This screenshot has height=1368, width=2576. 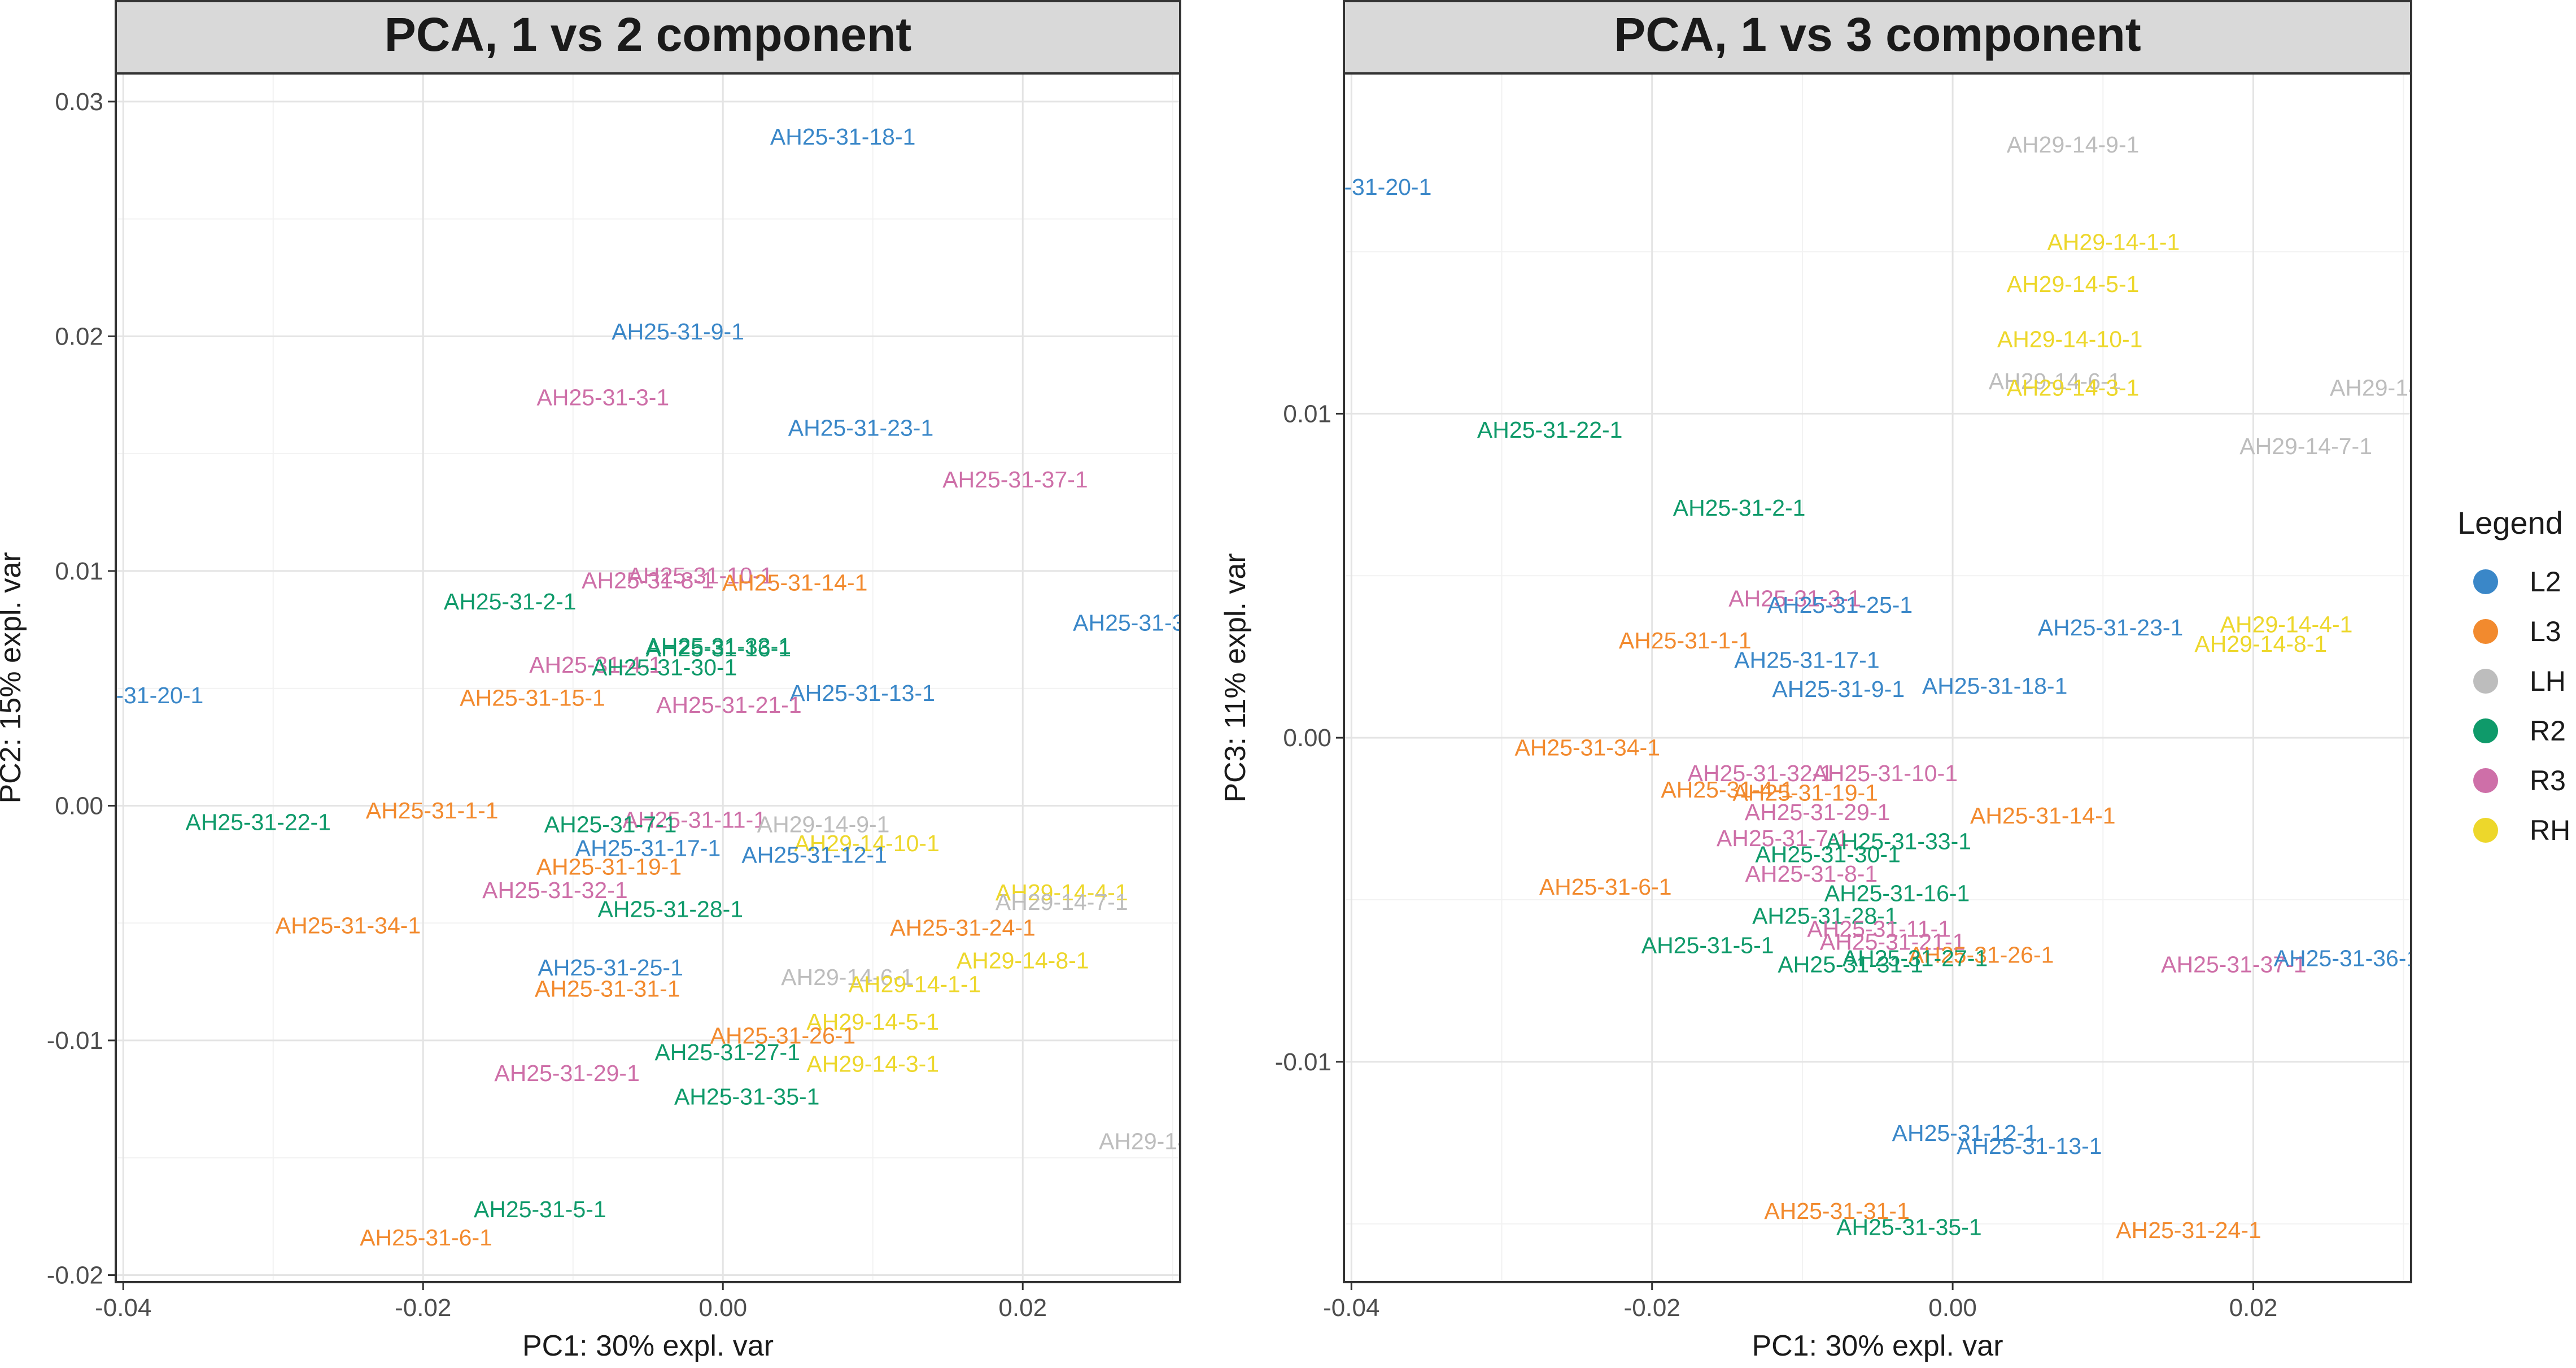 I want to click on point-label: AH25-31-2-1, so click(x=511, y=602).